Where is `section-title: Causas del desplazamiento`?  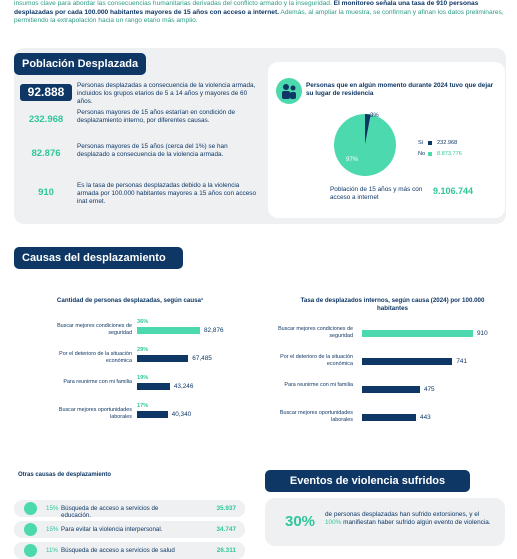 section-title: Causas del desplazamiento is located at coordinates (98, 258).